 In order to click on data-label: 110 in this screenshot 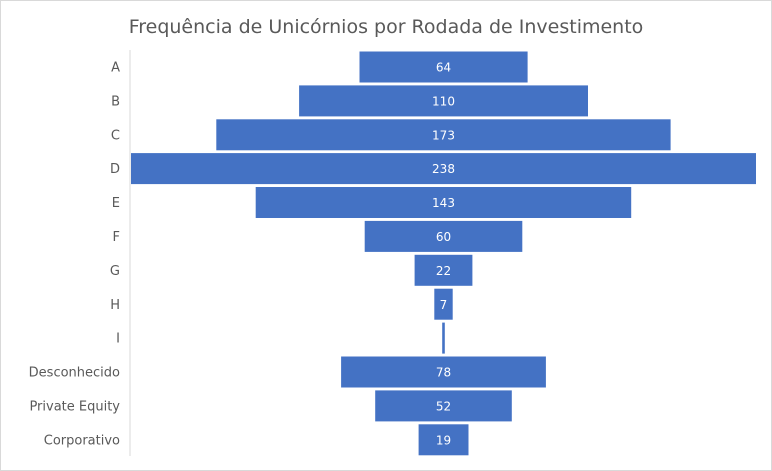, I will do `click(443, 101)`.